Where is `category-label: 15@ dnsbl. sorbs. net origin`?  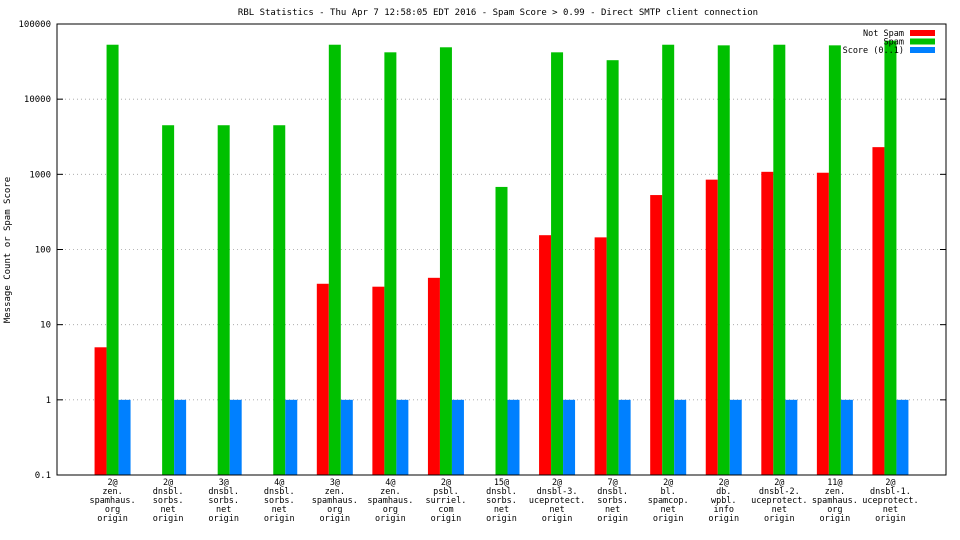
category-label: 15@ dnsbl. sorbs. net origin is located at coordinates (501, 501).